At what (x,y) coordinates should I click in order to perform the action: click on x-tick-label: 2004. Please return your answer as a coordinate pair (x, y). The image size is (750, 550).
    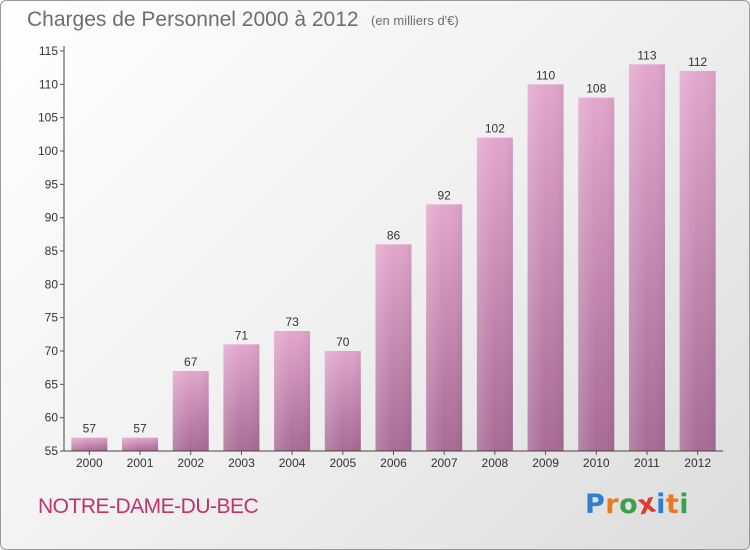
    Looking at the image, I should click on (292, 463).